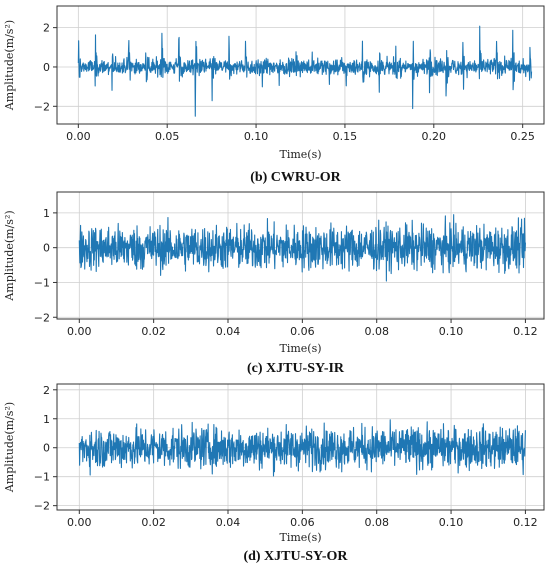  What do you see at coordinates (296, 368) in the screenshot?
I see `panel-caption: (c) XJTU-SY-IR` at bounding box center [296, 368].